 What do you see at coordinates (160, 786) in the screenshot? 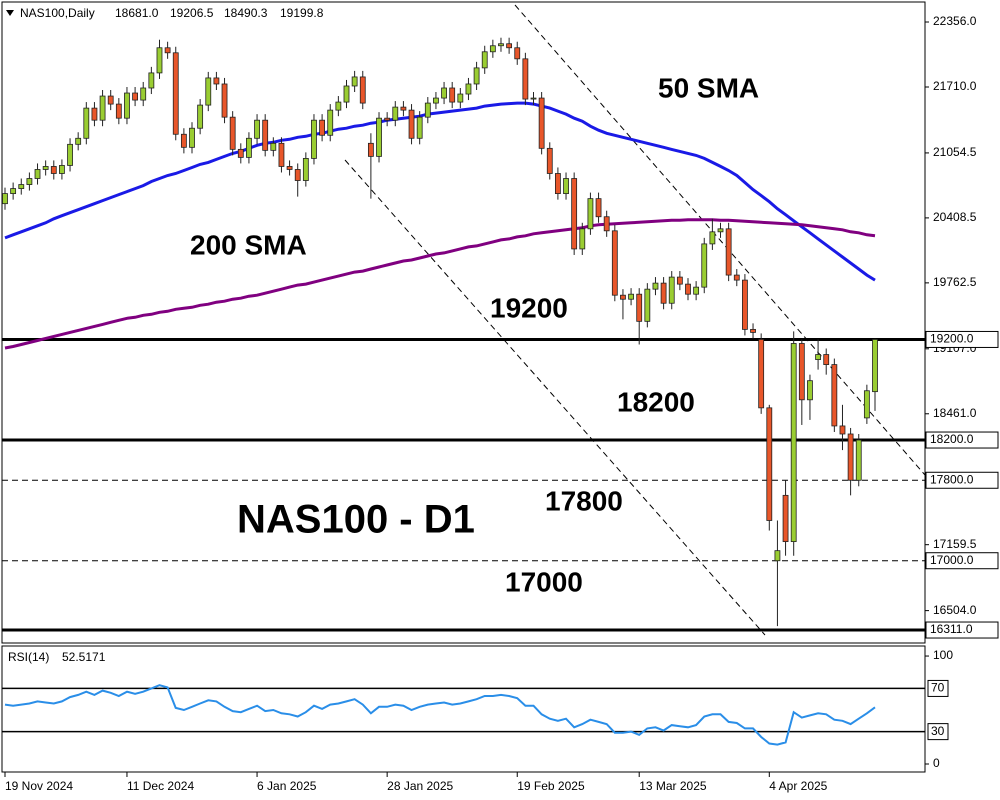
I see `x-tick-label: 11 Dec 2024` at bounding box center [160, 786].